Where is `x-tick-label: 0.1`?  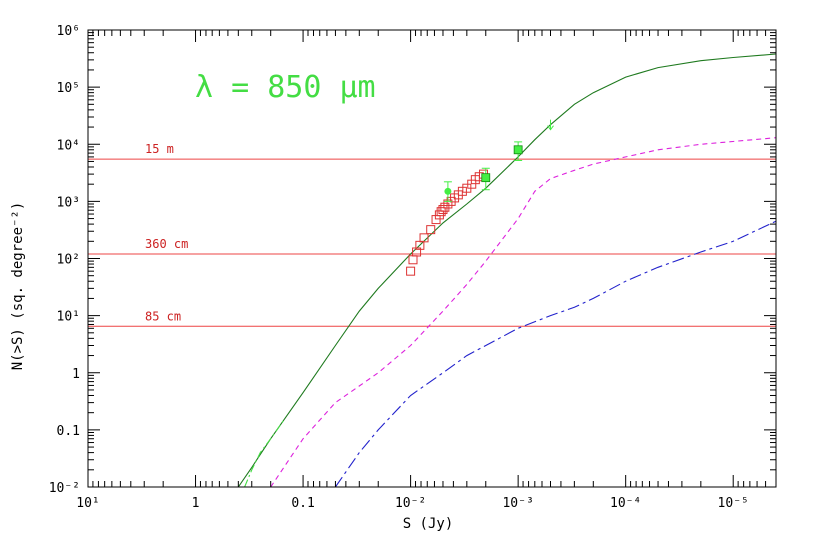
x-tick-label: 0.1 is located at coordinates (302, 503).